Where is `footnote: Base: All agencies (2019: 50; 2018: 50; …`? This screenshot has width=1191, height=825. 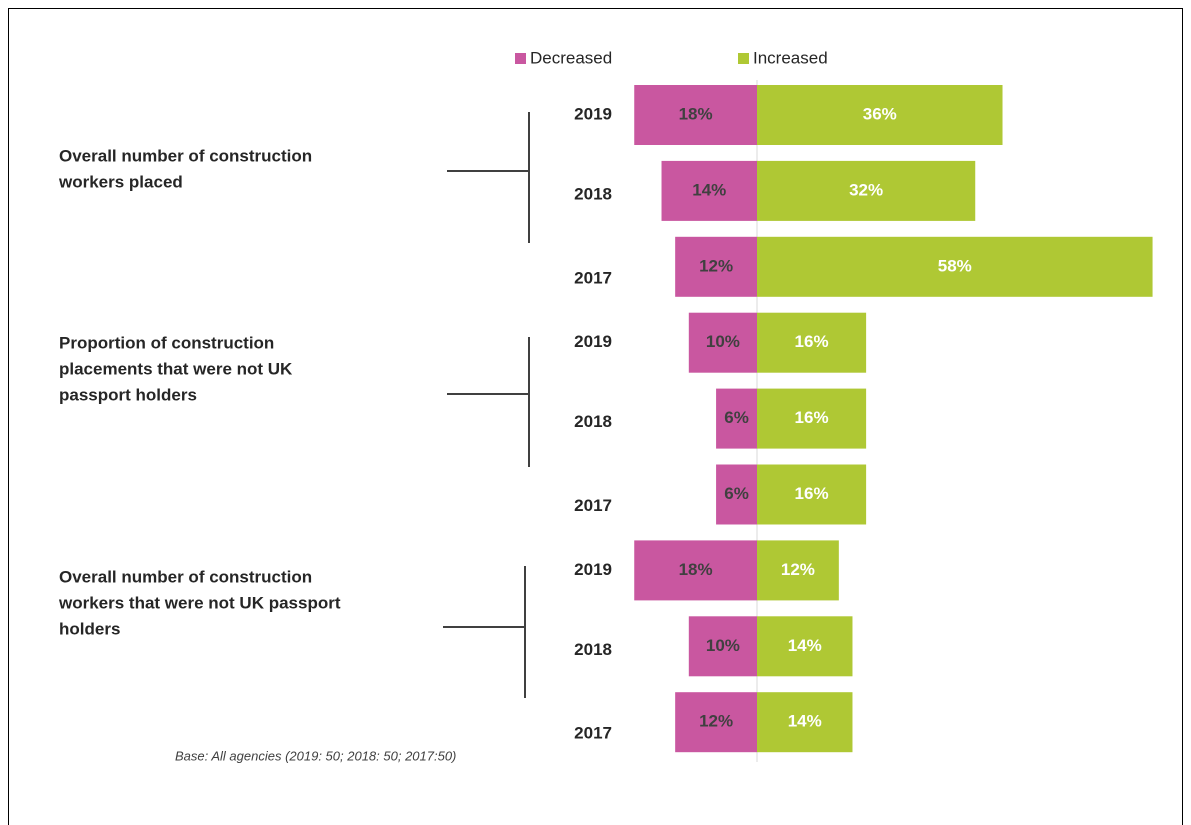 footnote: Base: All agencies (2019: 50; 2018: 50; … is located at coordinates (315, 755).